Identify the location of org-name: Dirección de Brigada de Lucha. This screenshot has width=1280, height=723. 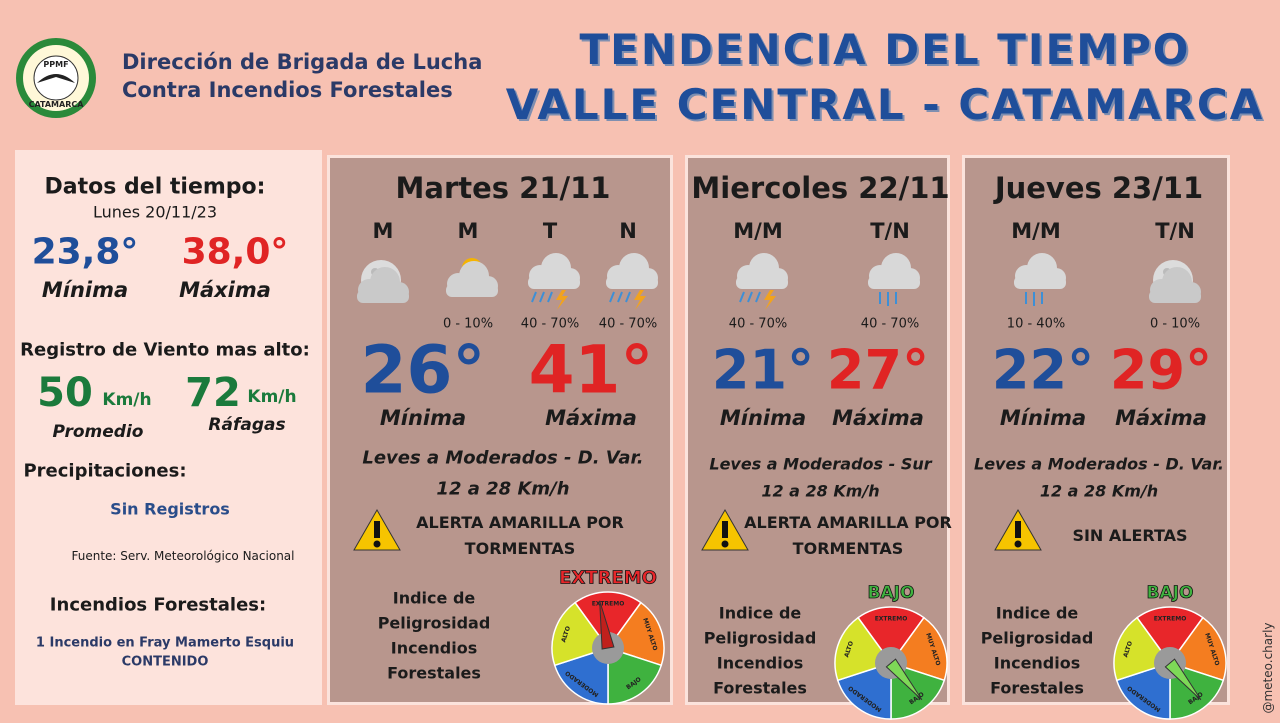
(302, 62).